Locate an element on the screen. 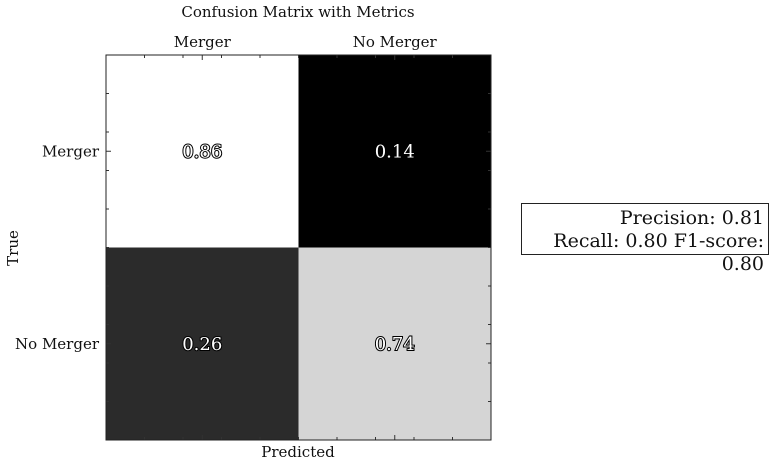  heatmap-cell-r1-c1 is located at coordinates (394, 343).